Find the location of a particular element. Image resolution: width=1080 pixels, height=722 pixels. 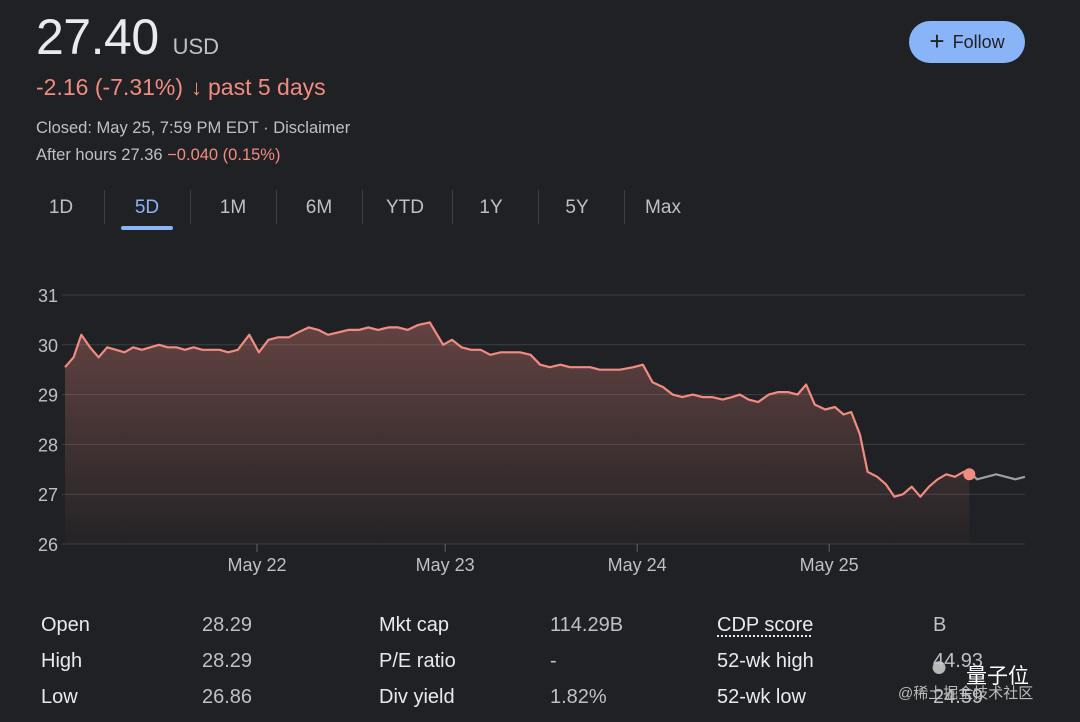

stat-label-52wk-high: 52-wk high is located at coordinates (765, 661).